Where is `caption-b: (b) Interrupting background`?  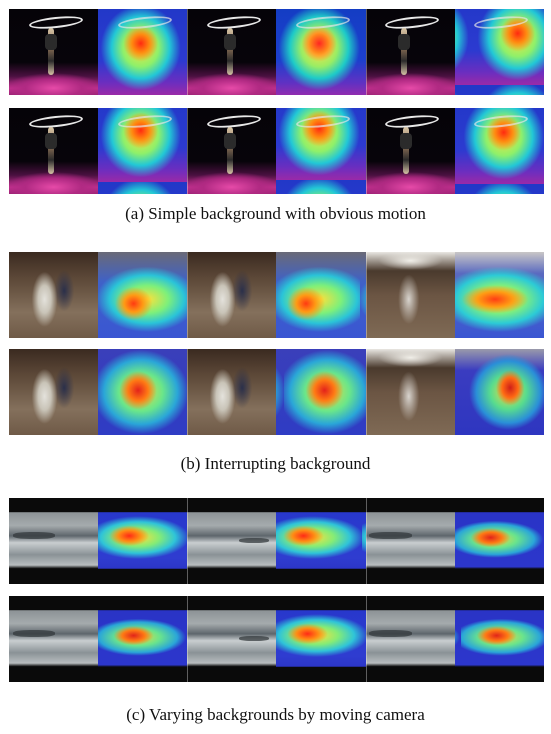 caption-b: (b) Interrupting background is located at coordinates (275, 463).